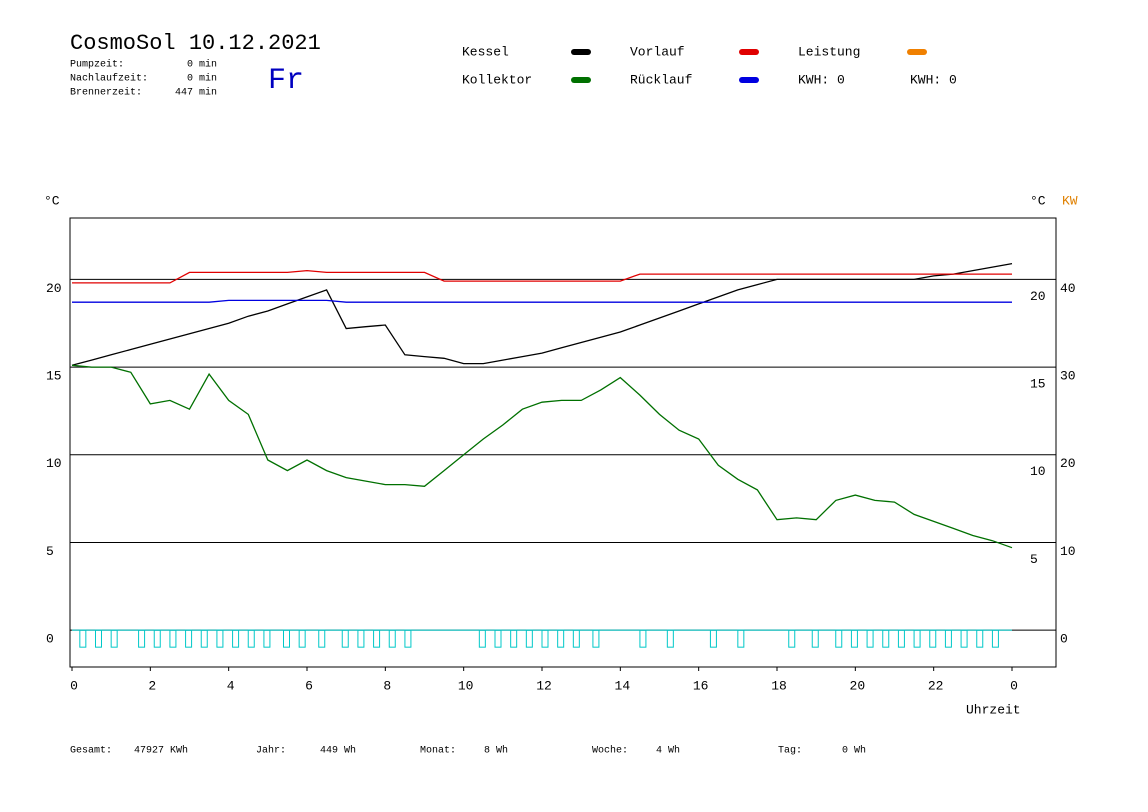 The image size is (1148, 812). I want to click on x-label: Uhrzeit, so click(993, 709).